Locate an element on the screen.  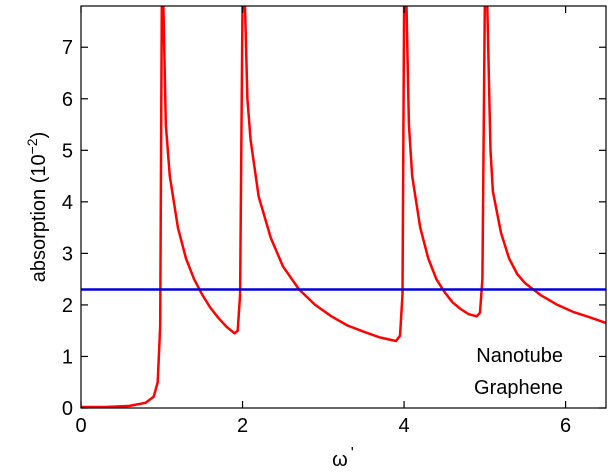
y-tick-label: 0 is located at coordinates (67, 409).